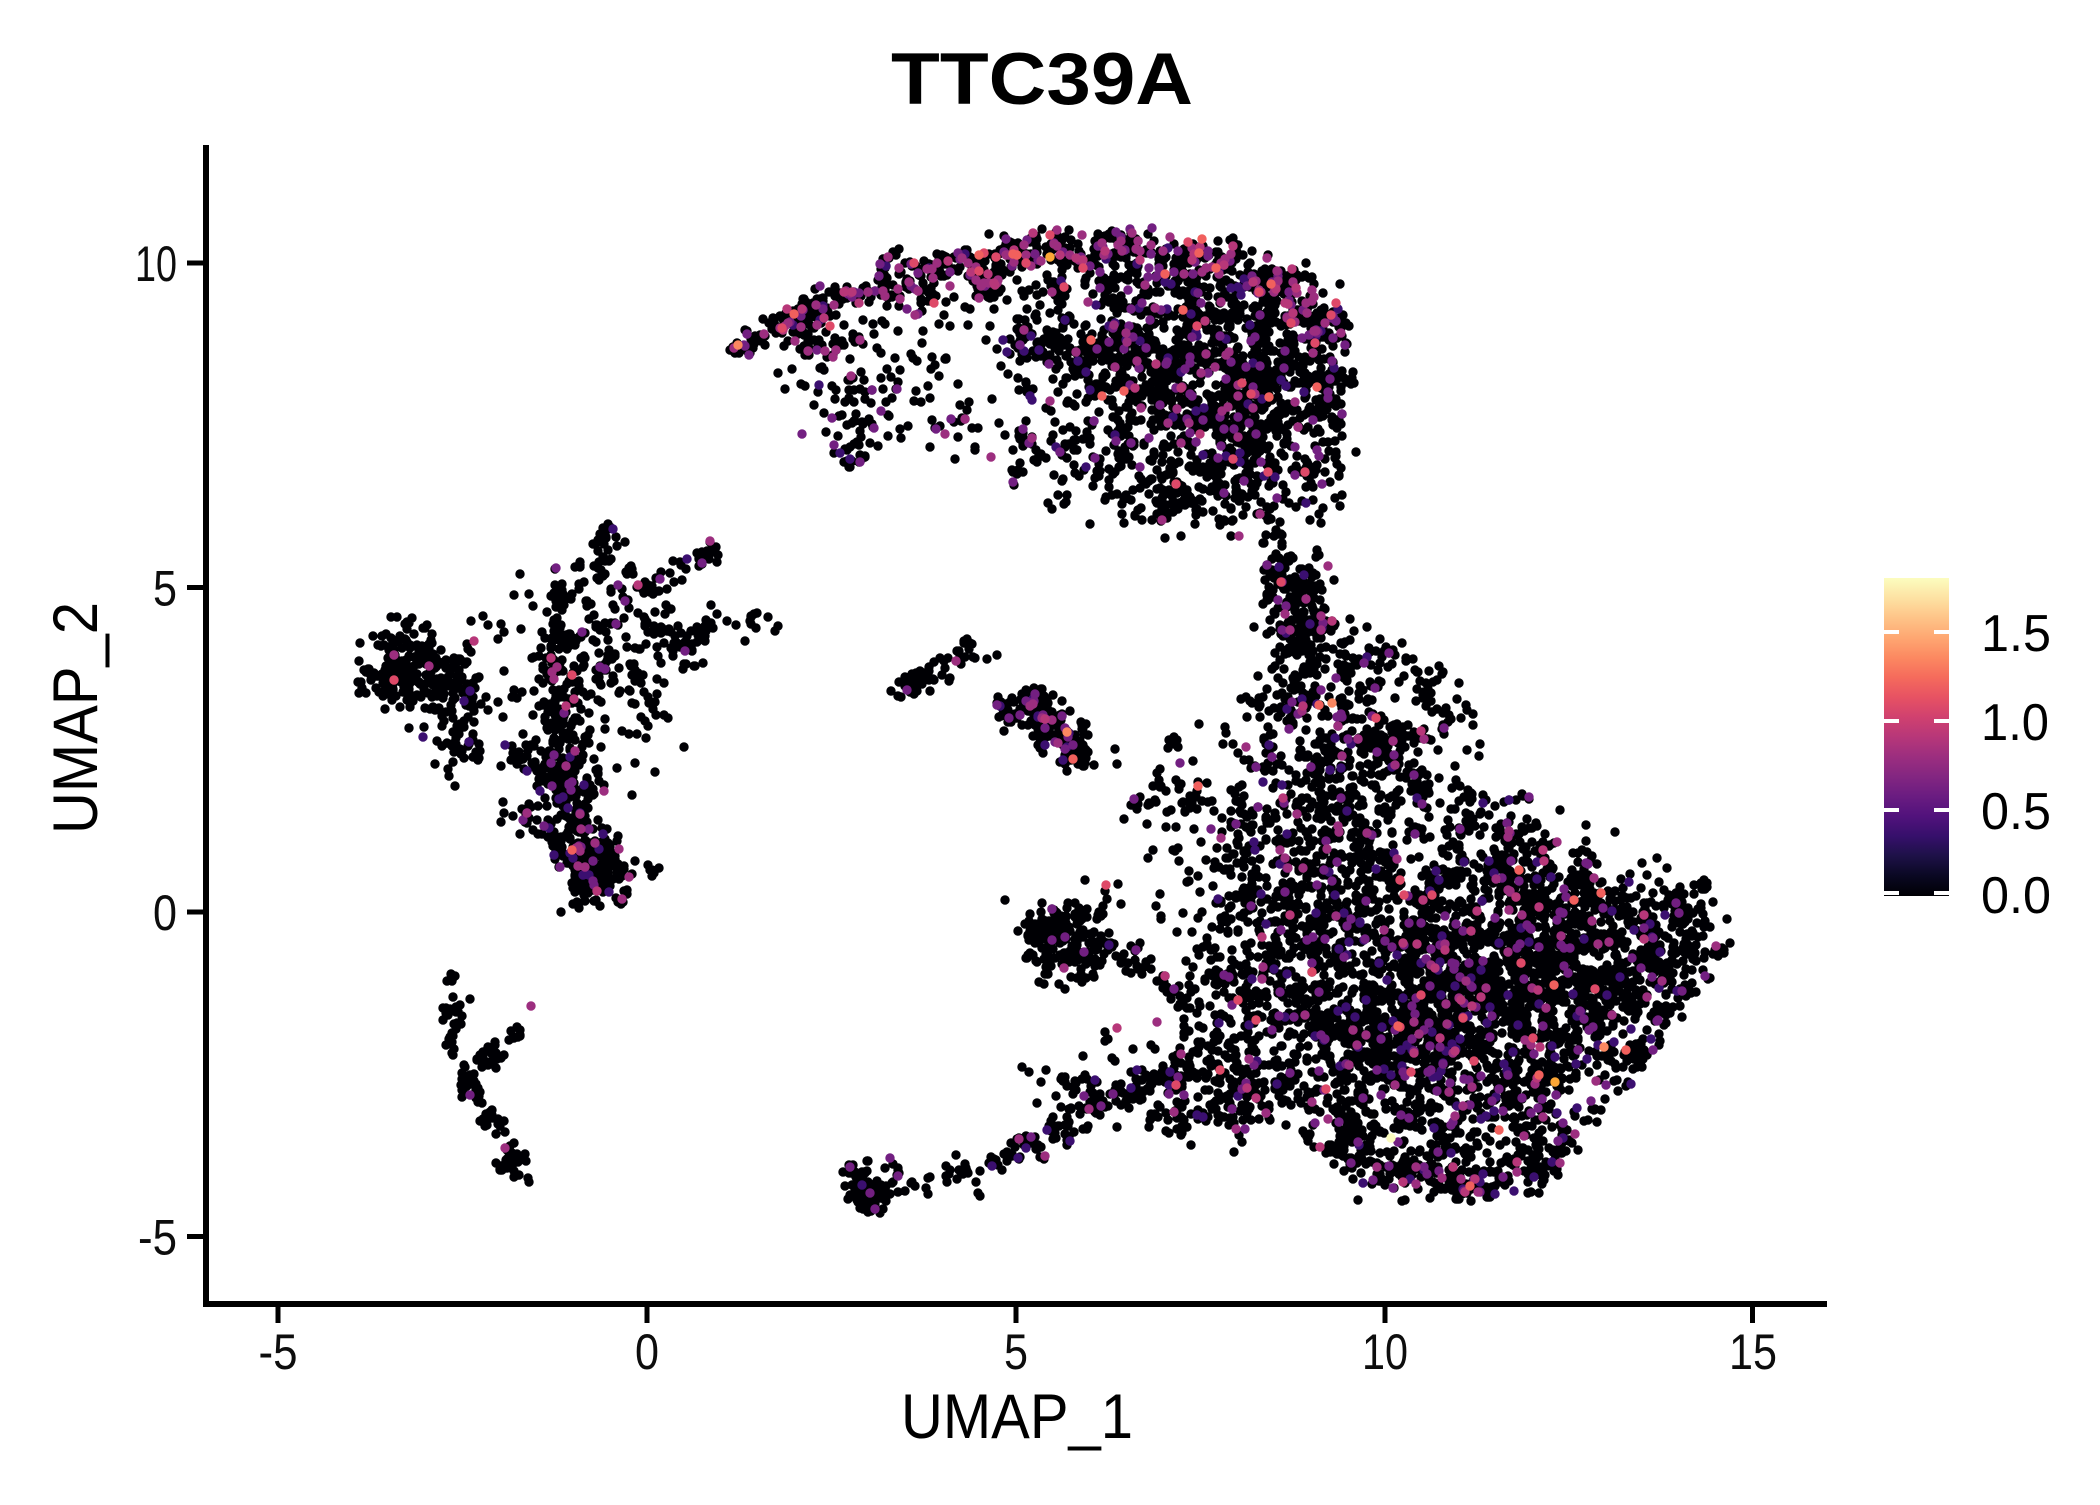 The width and height of the screenshot is (2100, 1505). What do you see at coordinates (1753, 1352) in the screenshot?
I see `svg-text: 15` at bounding box center [1753, 1352].